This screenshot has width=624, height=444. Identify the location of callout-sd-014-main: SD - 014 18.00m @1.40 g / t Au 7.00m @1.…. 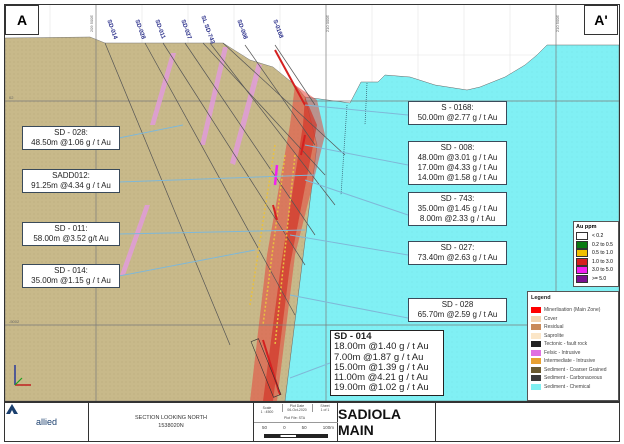
(387, 363).